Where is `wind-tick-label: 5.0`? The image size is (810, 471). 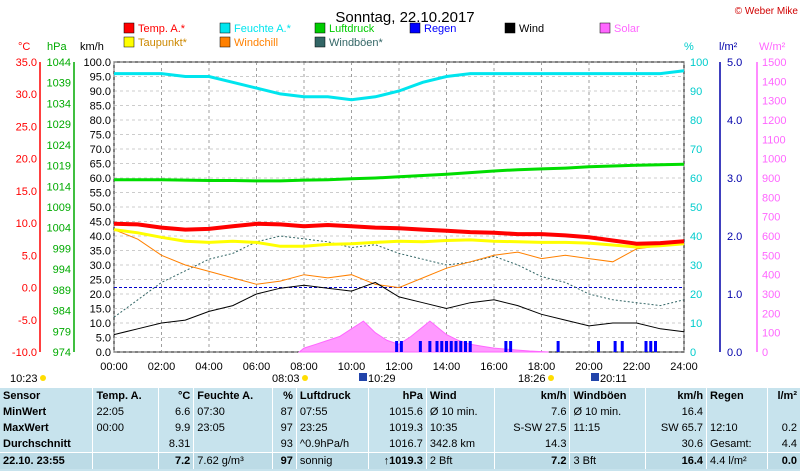
wind-tick-label: 5.0 is located at coordinates (103, 339).